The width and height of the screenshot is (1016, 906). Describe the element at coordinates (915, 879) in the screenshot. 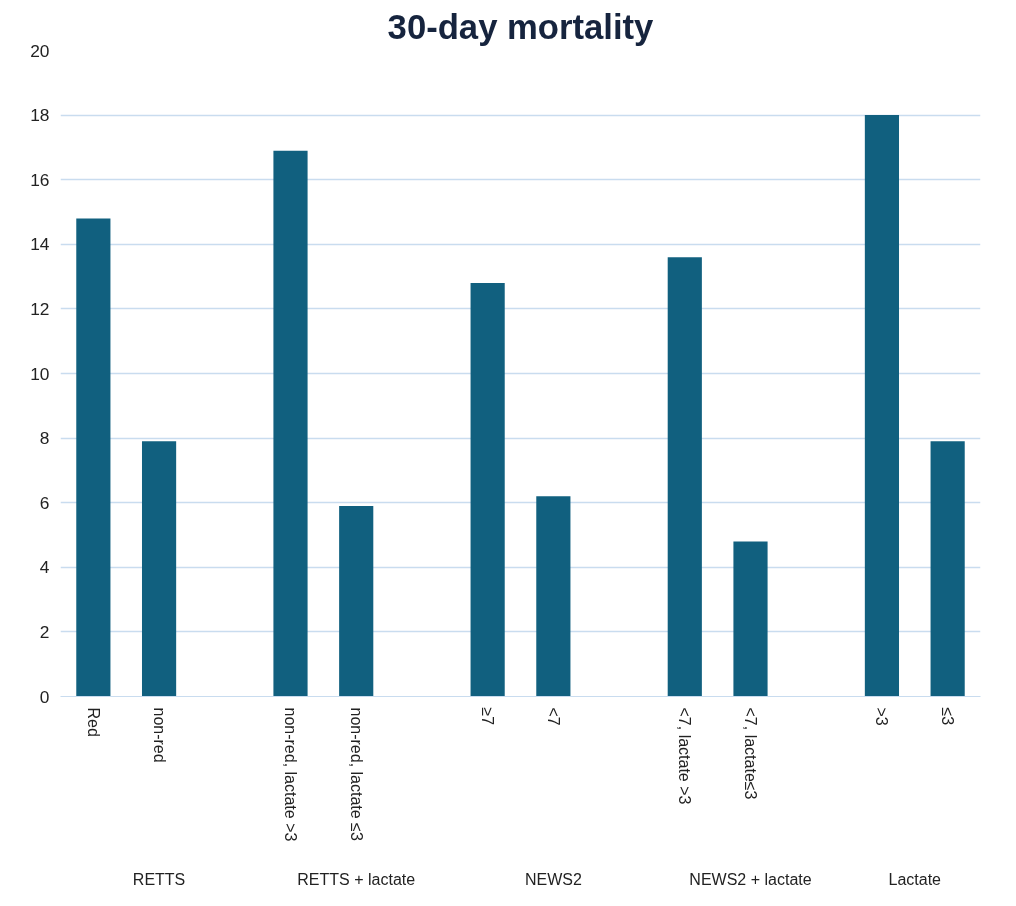

I see `text: Lactate` at that location.